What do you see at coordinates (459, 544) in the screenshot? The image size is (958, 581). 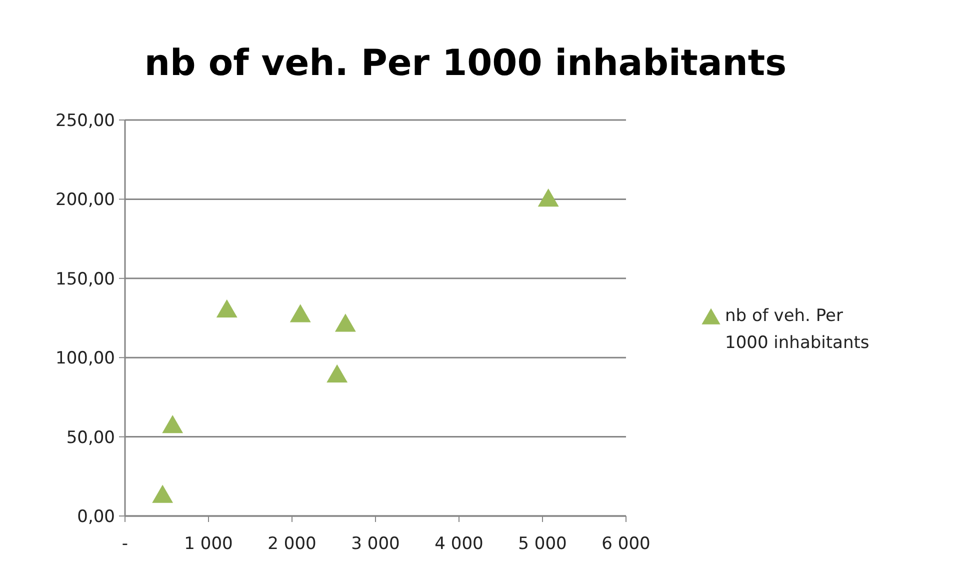 I see `x-tick-label: 4 000` at bounding box center [459, 544].